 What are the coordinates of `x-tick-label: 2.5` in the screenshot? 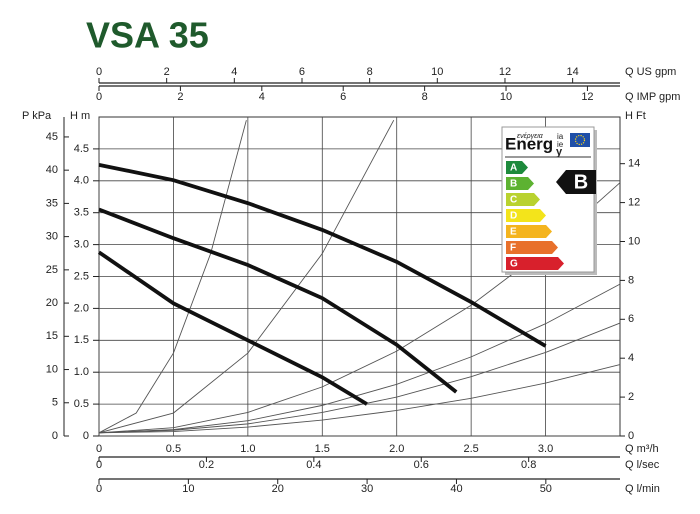 It's located at (470, 449).